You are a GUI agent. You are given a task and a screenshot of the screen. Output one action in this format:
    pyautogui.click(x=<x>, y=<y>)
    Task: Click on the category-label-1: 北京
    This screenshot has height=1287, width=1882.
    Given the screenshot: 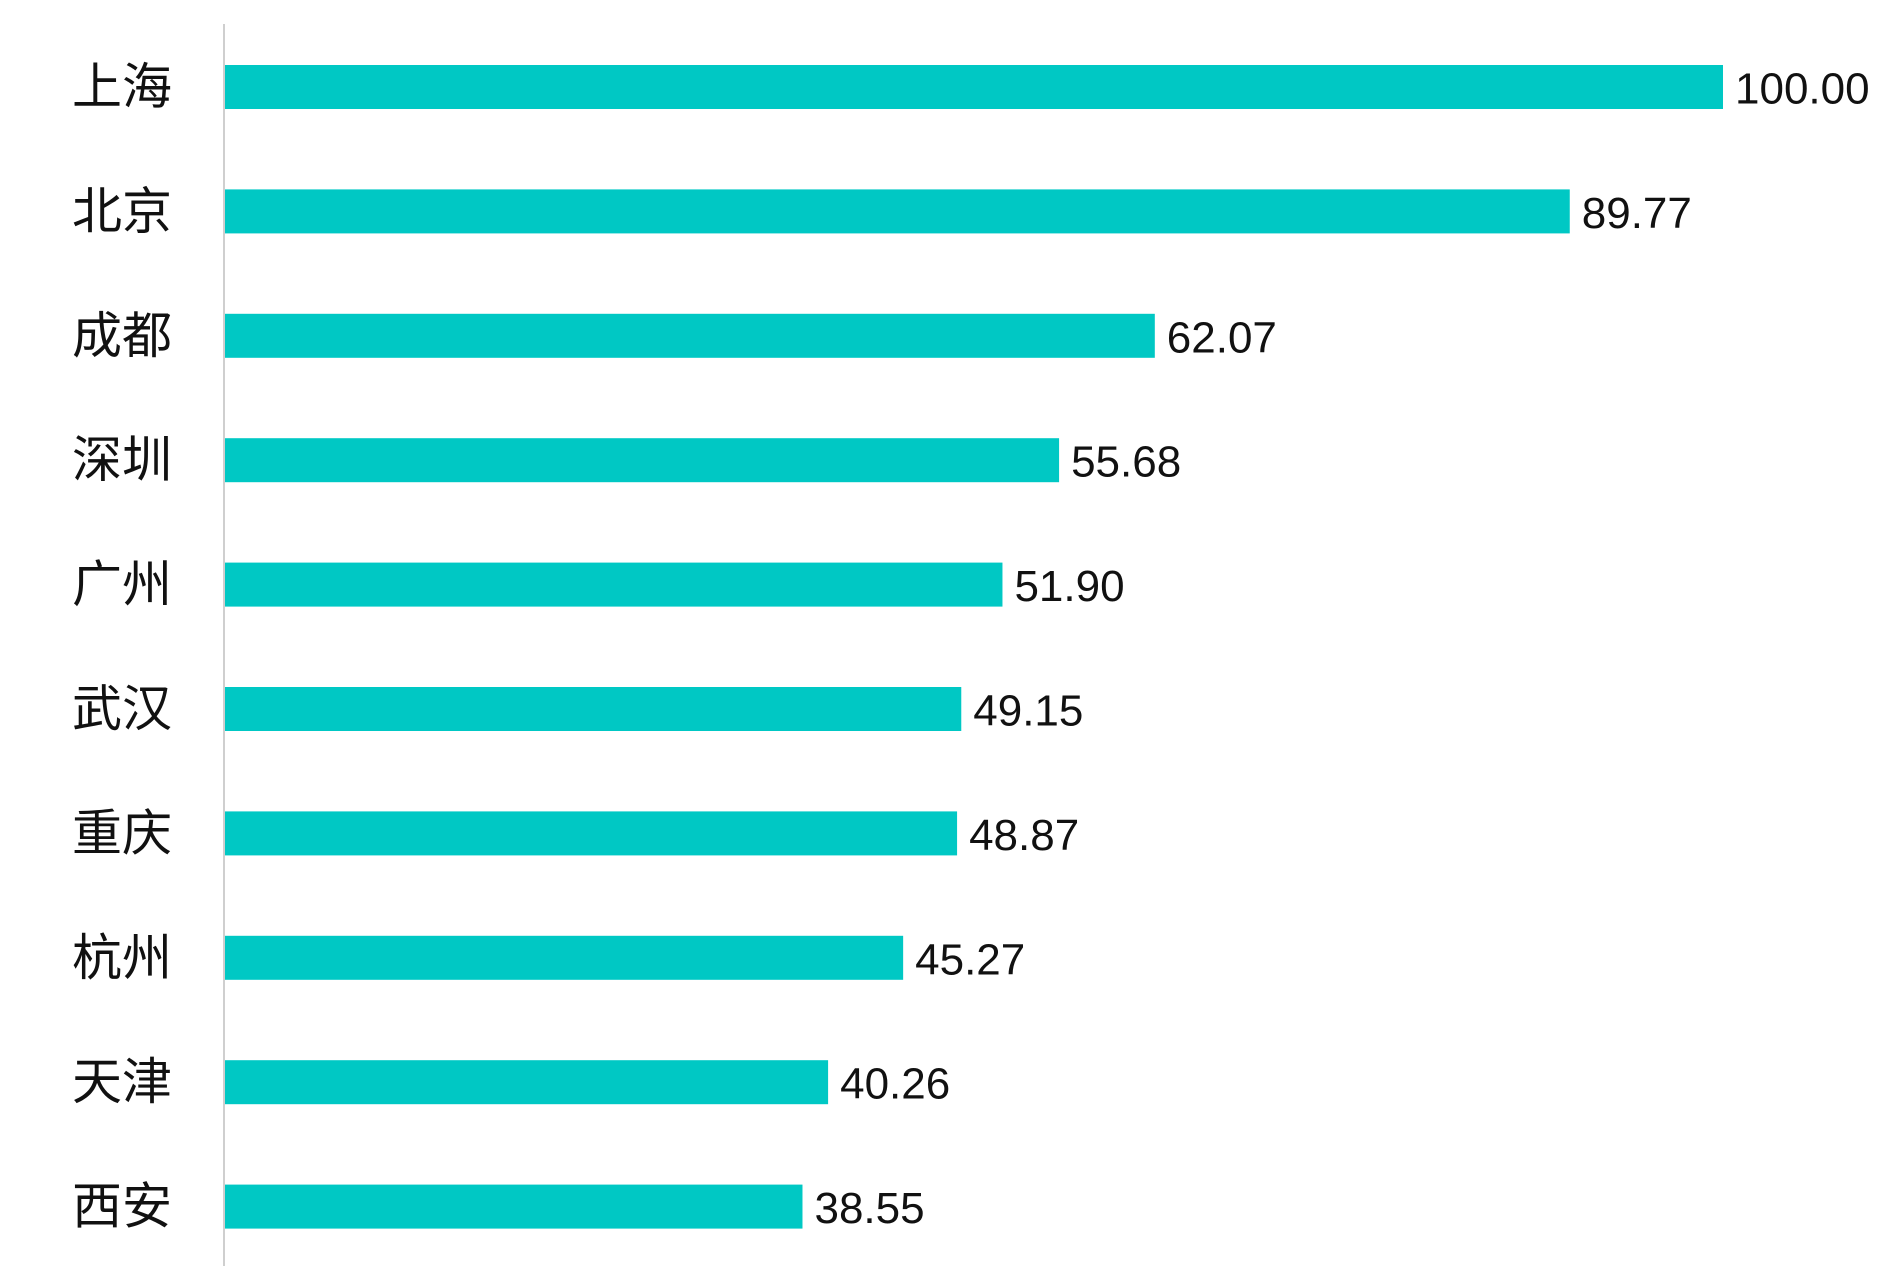 What is the action you would take?
    pyautogui.click(x=122, y=211)
    